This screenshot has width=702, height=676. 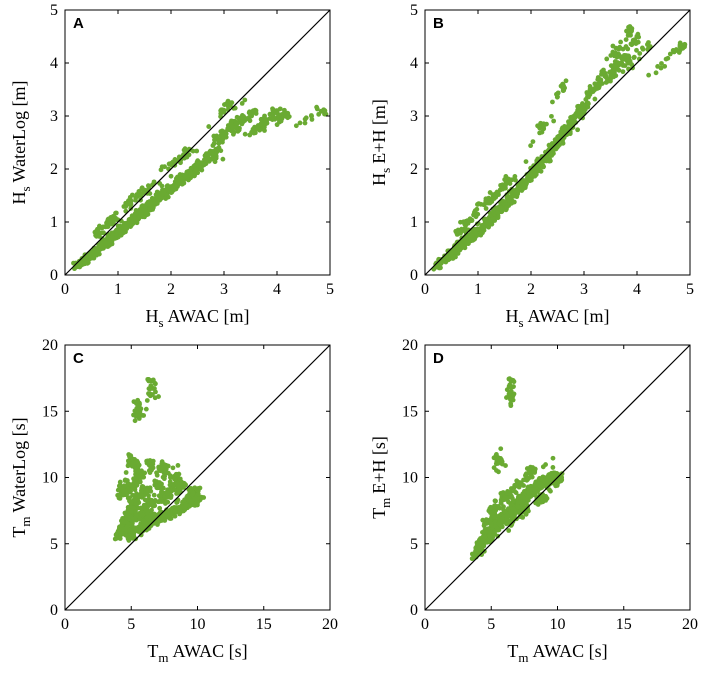 I want to click on y-tick-label: 3, so click(x=414, y=116).